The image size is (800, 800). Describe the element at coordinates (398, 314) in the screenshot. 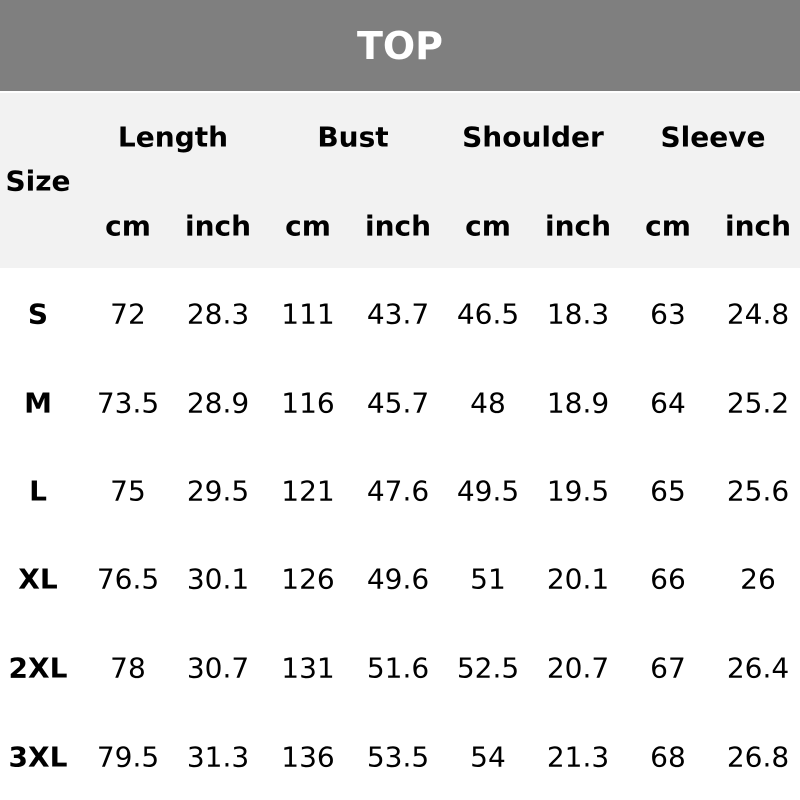

I see `value-cell: 43.7` at that location.